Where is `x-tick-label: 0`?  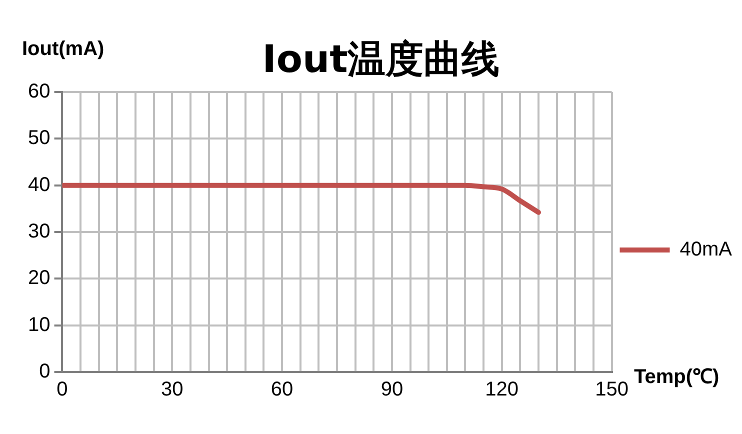
x-tick-label: 0 is located at coordinates (62, 389).